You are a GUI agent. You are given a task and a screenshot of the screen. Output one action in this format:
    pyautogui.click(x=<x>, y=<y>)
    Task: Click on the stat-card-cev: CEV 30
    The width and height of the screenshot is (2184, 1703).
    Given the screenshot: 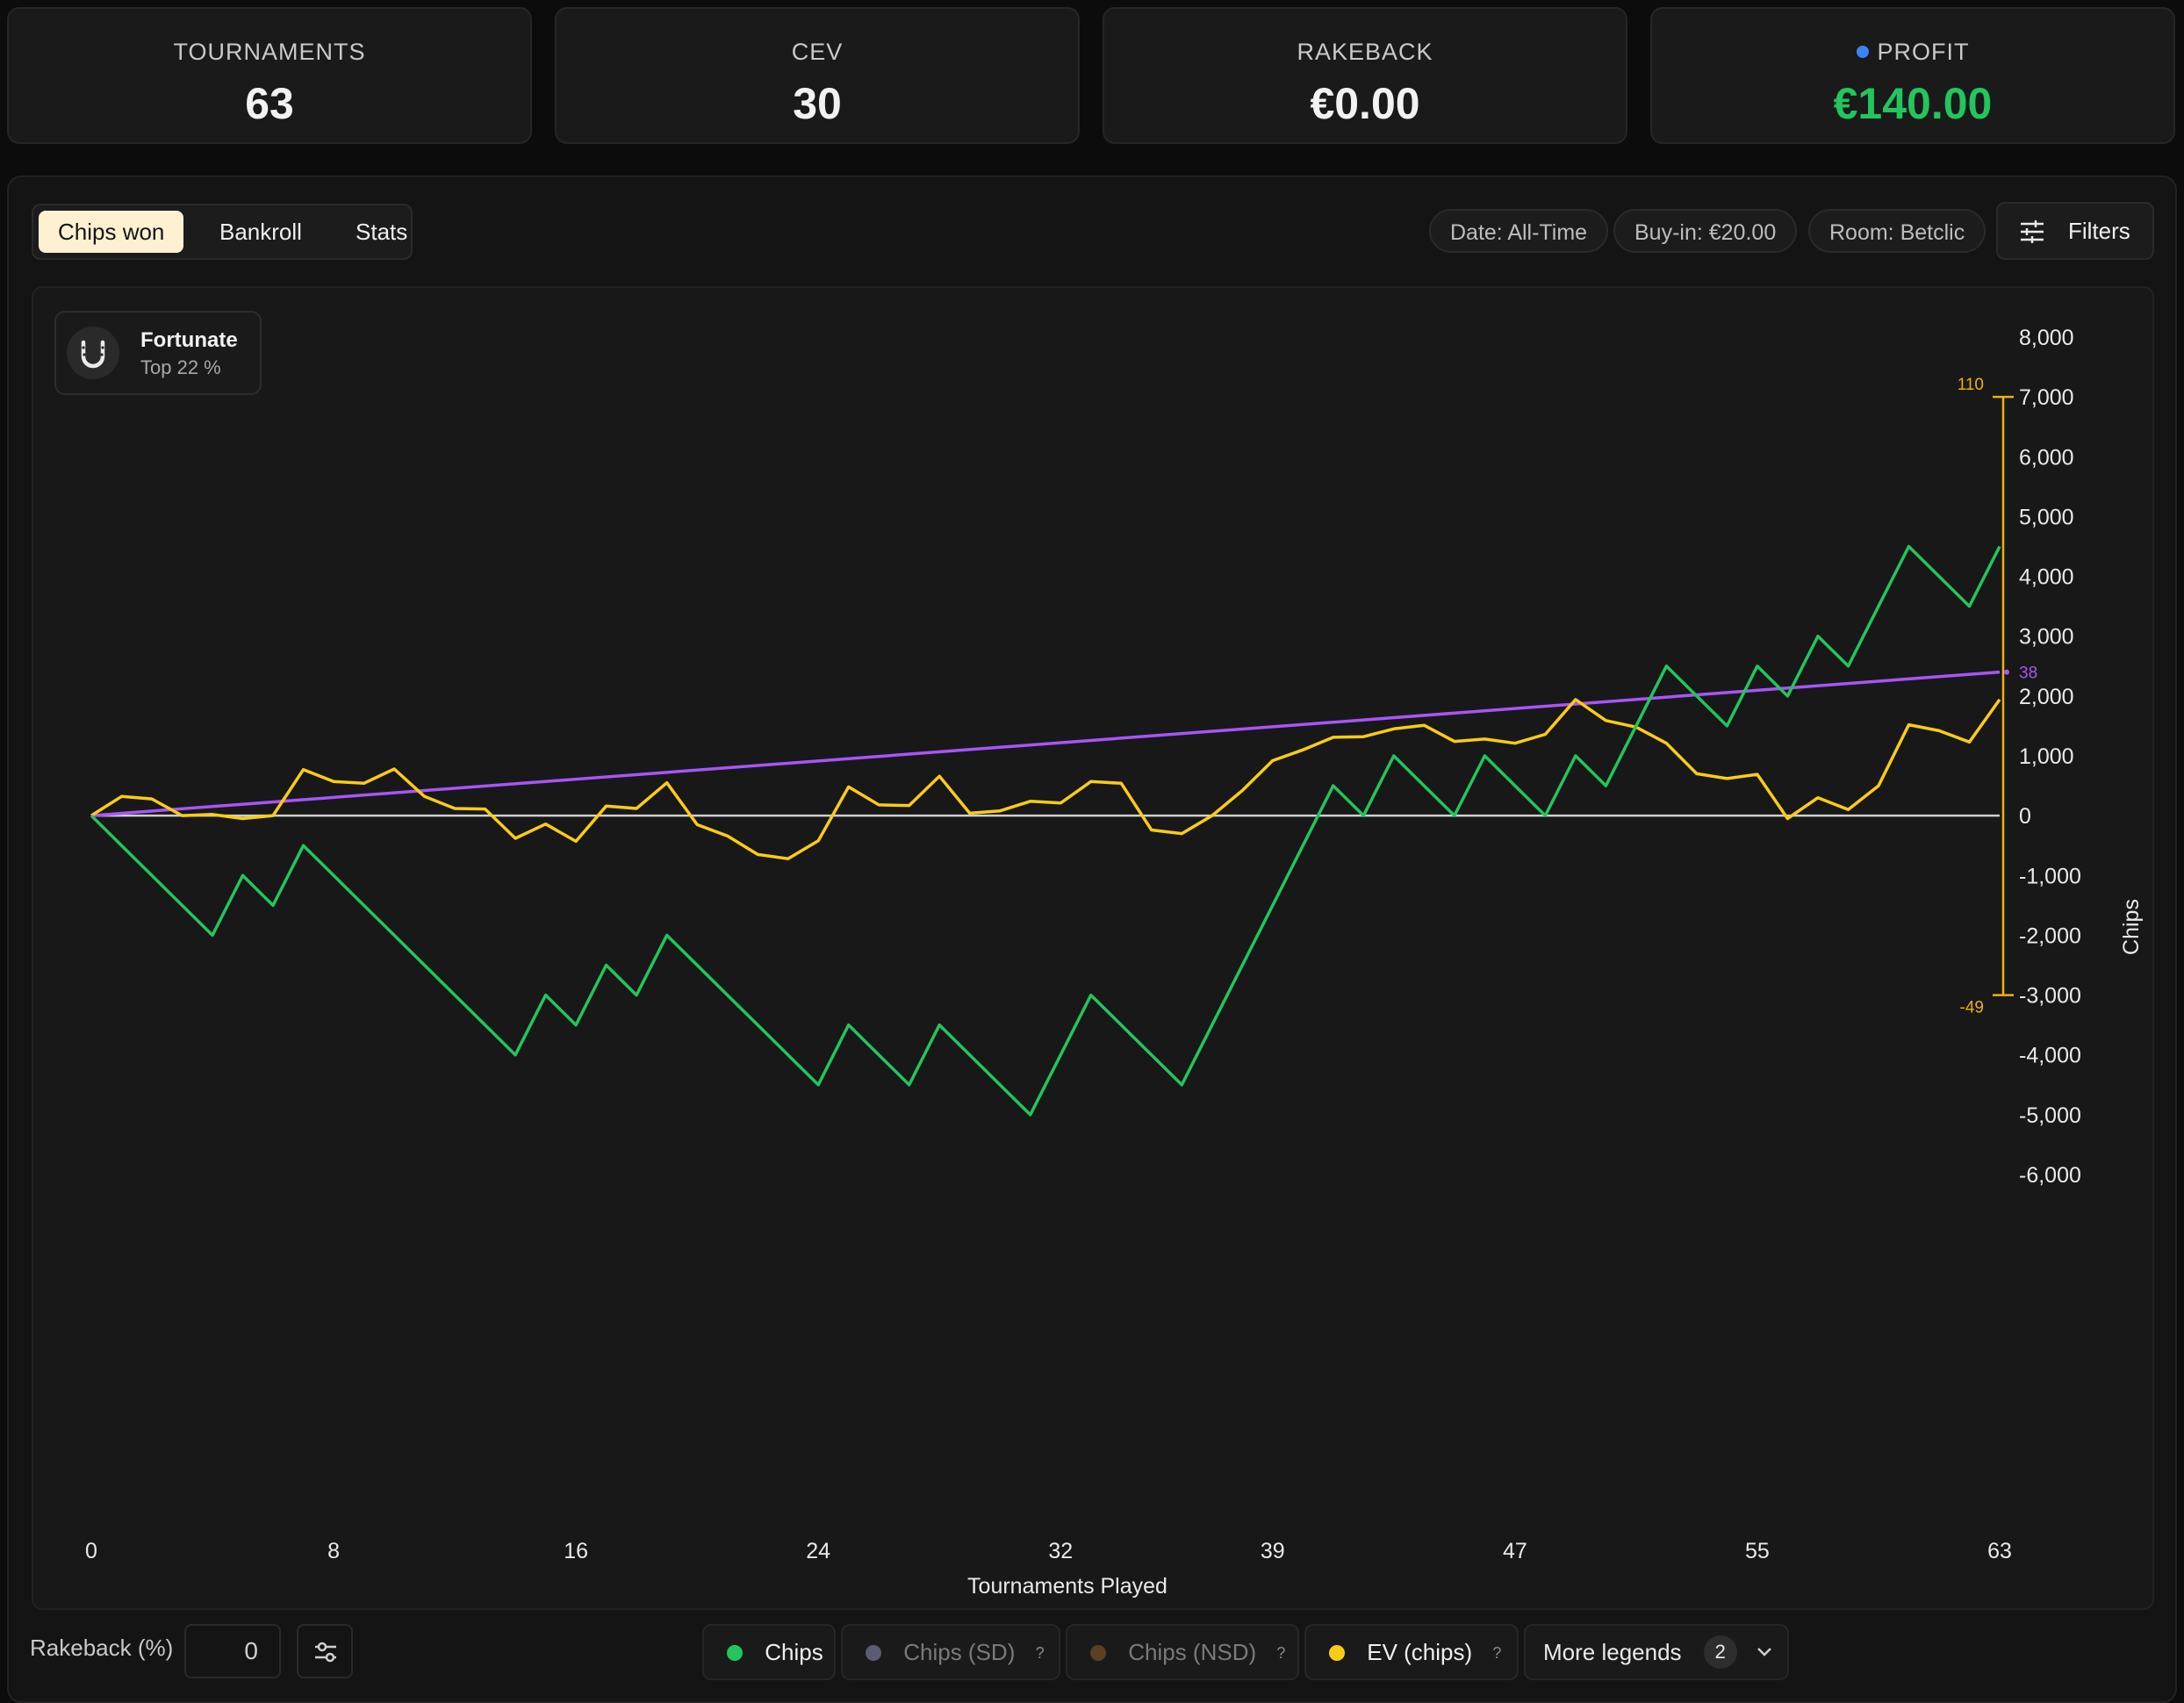 What is the action you would take?
    pyautogui.click(x=817, y=75)
    